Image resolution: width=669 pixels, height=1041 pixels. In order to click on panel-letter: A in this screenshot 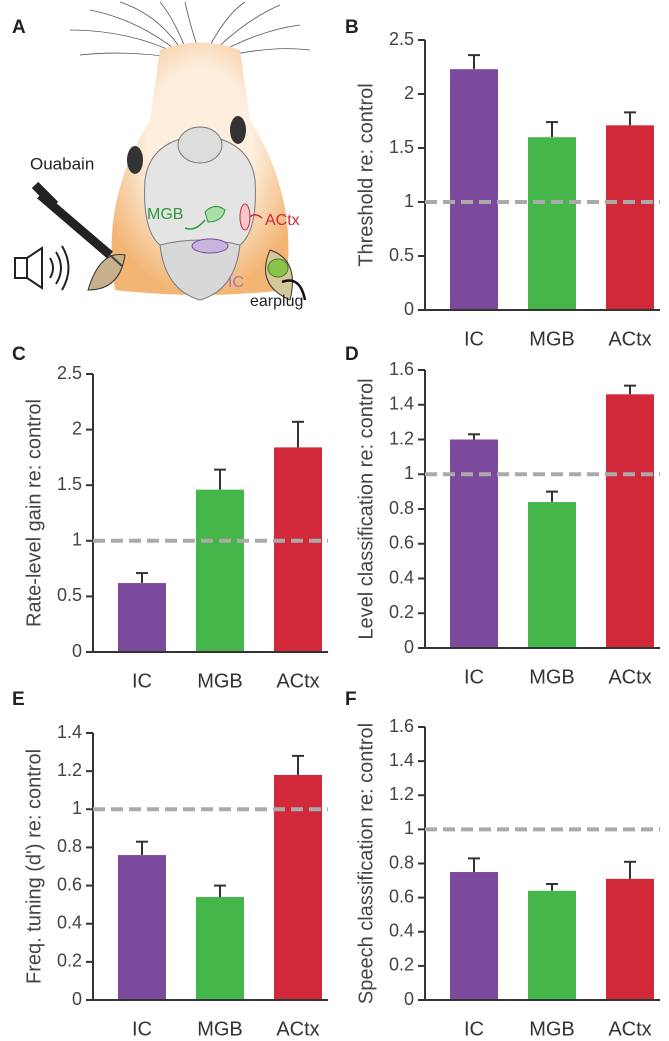, I will do `click(19, 27)`.